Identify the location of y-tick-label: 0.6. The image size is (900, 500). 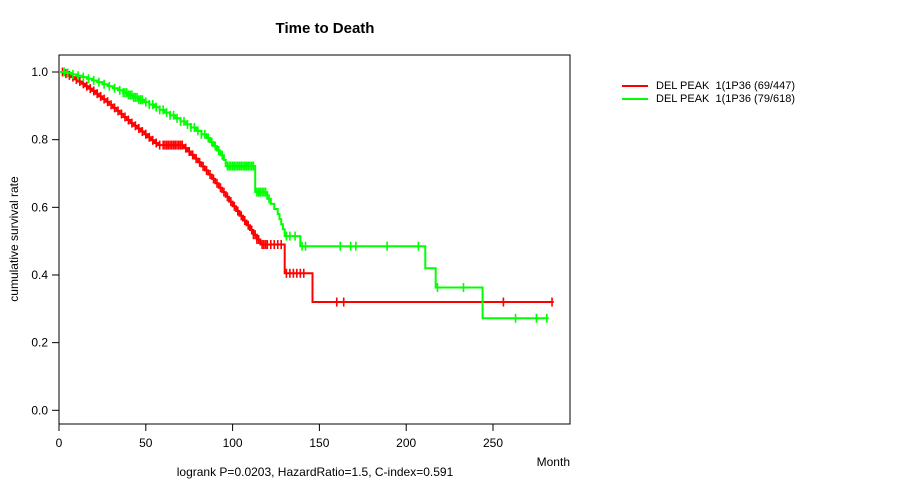
(39, 207).